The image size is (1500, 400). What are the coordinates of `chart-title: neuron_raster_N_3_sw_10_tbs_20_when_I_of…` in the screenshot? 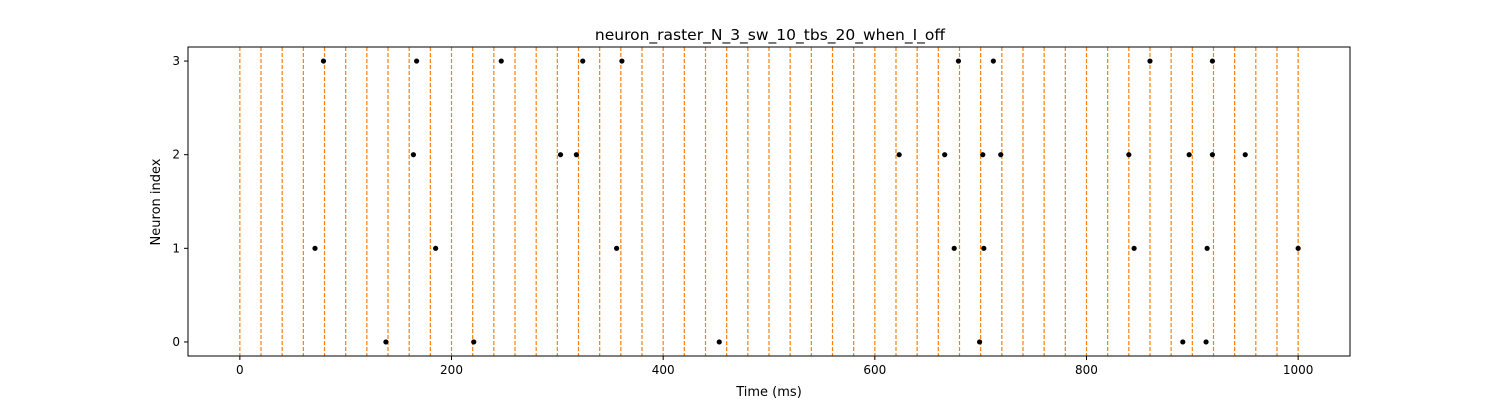 It's located at (770, 35).